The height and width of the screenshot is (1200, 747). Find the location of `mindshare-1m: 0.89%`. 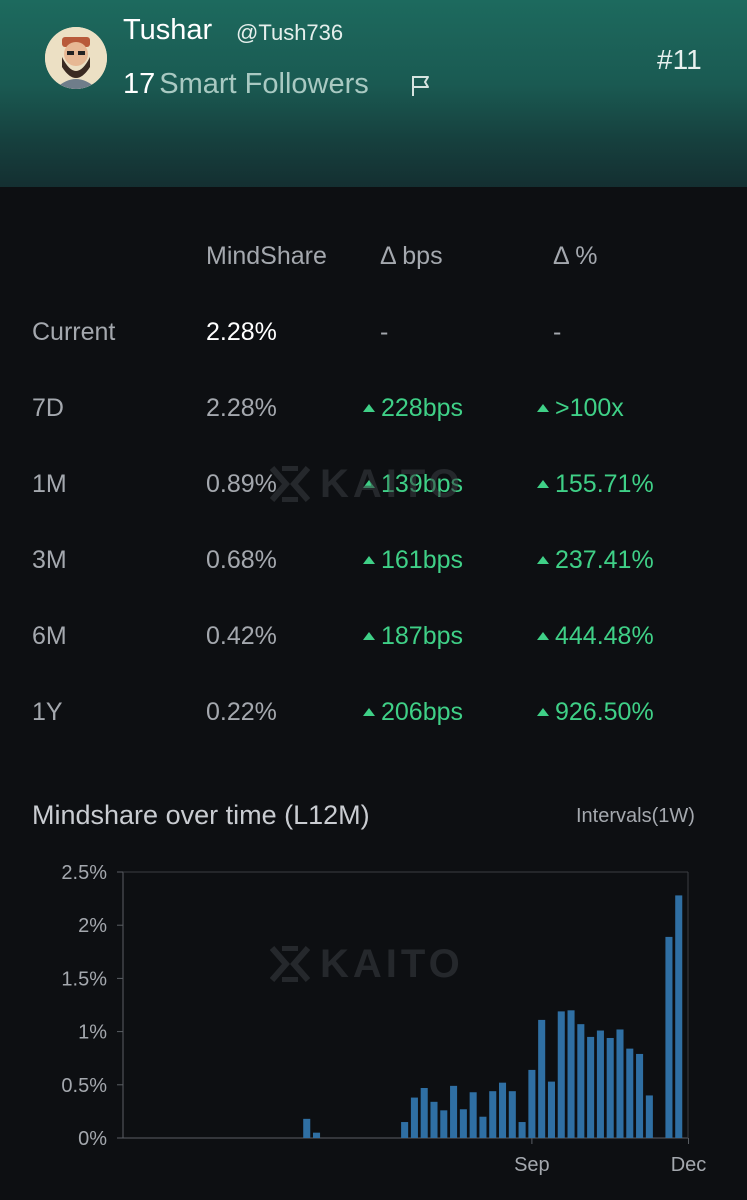

mindshare-1m: 0.89% is located at coordinates (241, 484).